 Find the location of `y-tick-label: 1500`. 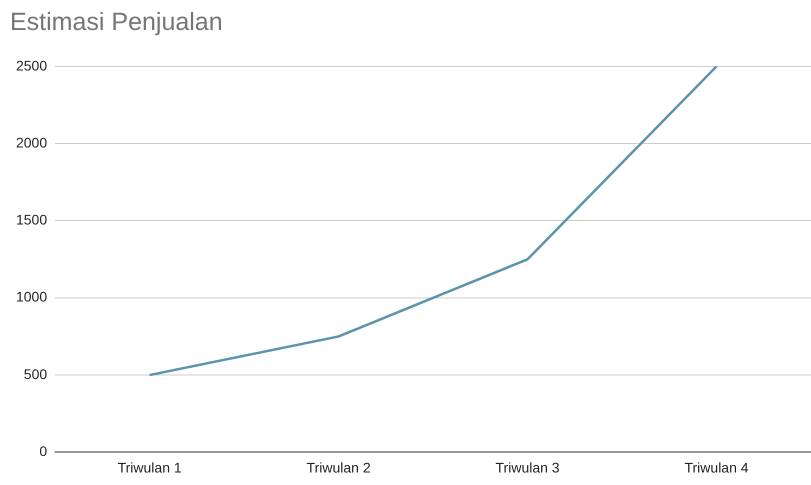

y-tick-label: 1500 is located at coordinates (32, 220).